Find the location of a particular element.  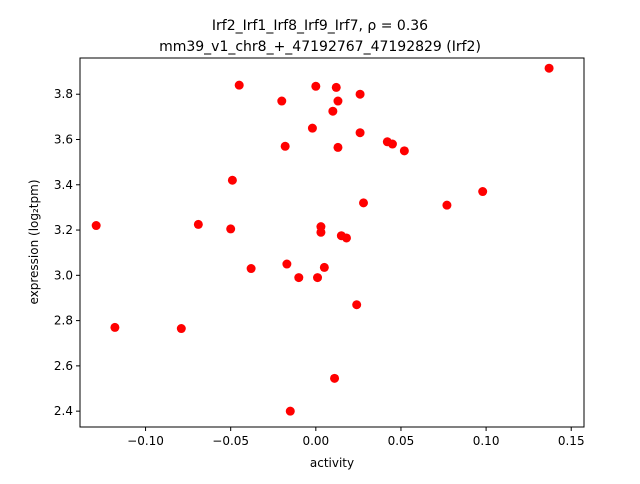

x-tick-label: −0.10 is located at coordinates (145, 441).